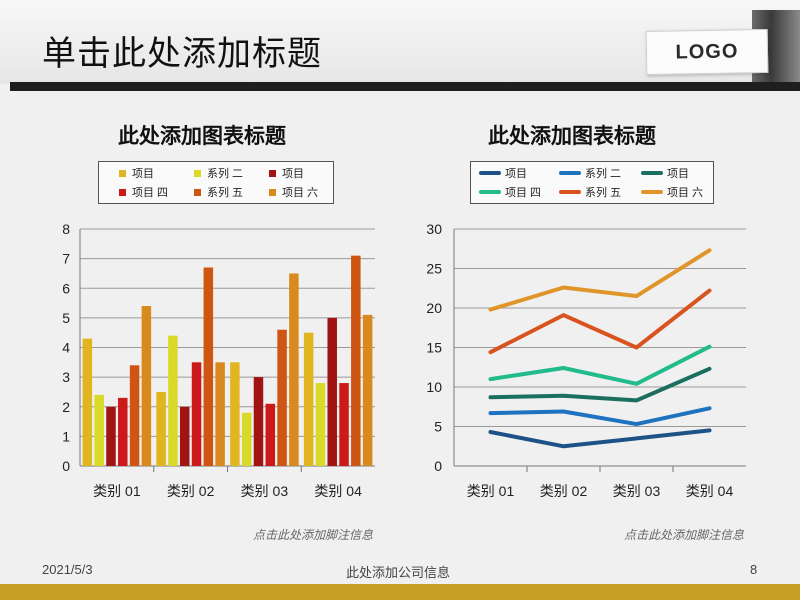  I want to click on footer-date: 2021/5/3, so click(67, 569).